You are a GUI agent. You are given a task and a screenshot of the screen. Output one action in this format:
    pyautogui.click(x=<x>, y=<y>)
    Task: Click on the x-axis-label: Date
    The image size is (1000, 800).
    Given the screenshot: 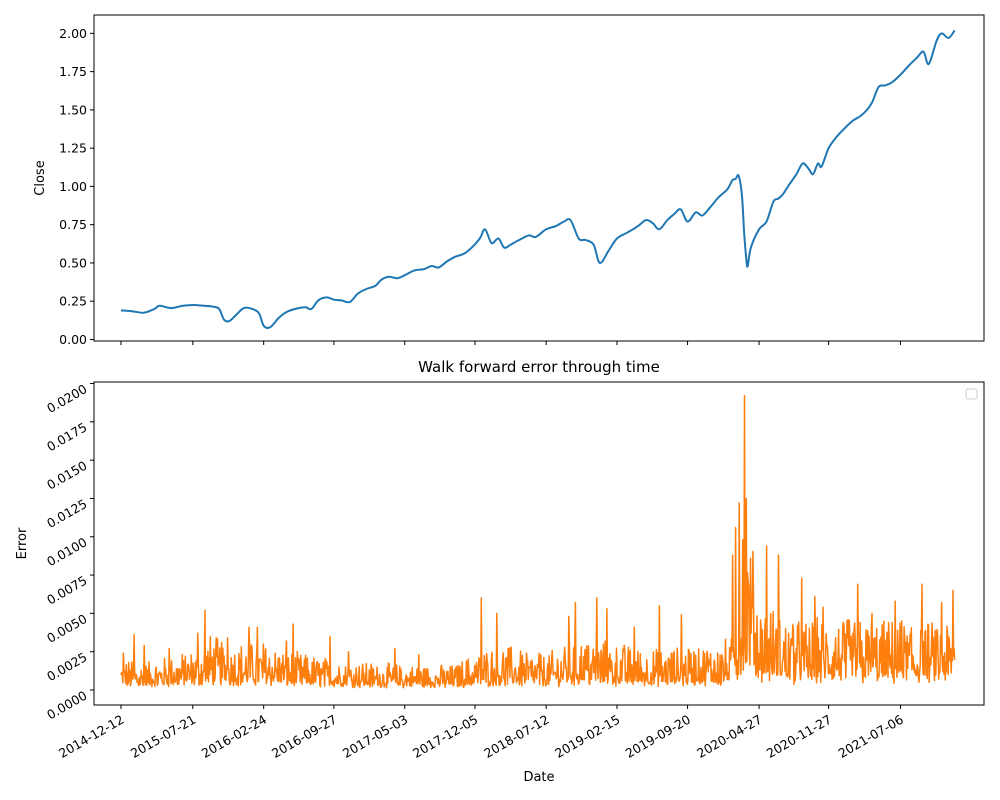 What is the action you would take?
    pyautogui.click(x=538, y=777)
    